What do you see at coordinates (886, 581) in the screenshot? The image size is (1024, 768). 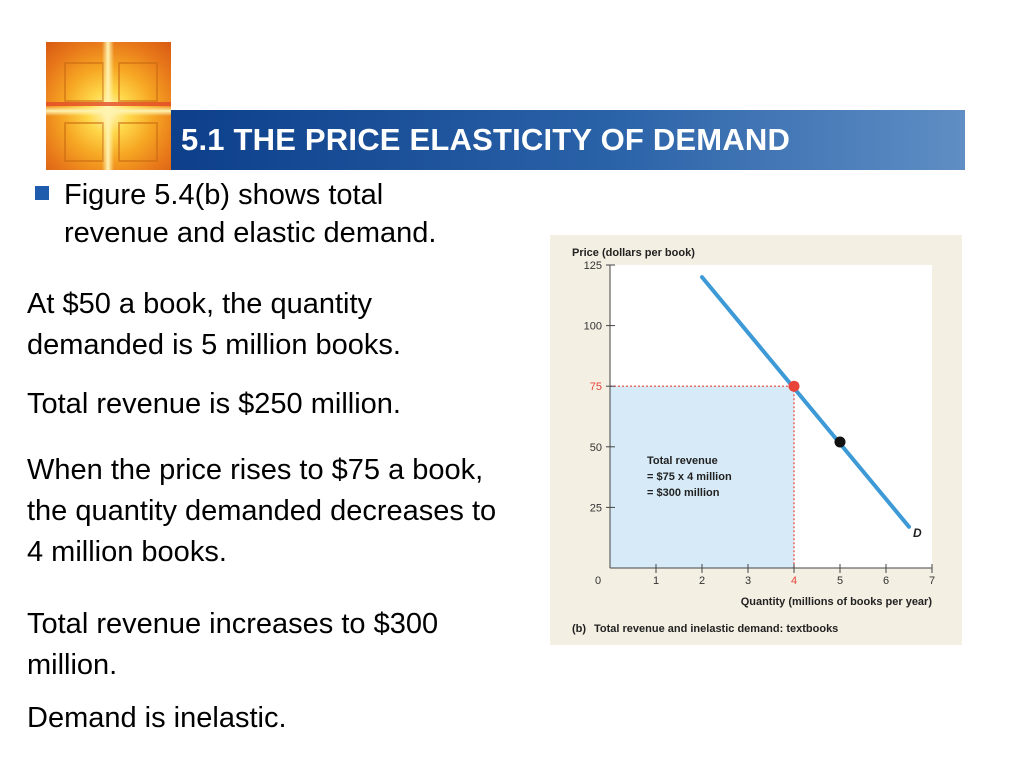 I see `x-tick-label: 6` at bounding box center [886, 581].